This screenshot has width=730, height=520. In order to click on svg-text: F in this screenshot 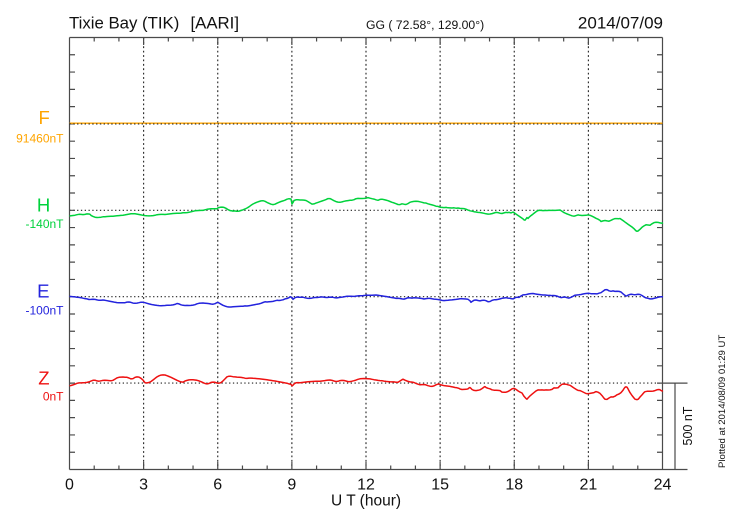, I will do `click(43, 117)`.